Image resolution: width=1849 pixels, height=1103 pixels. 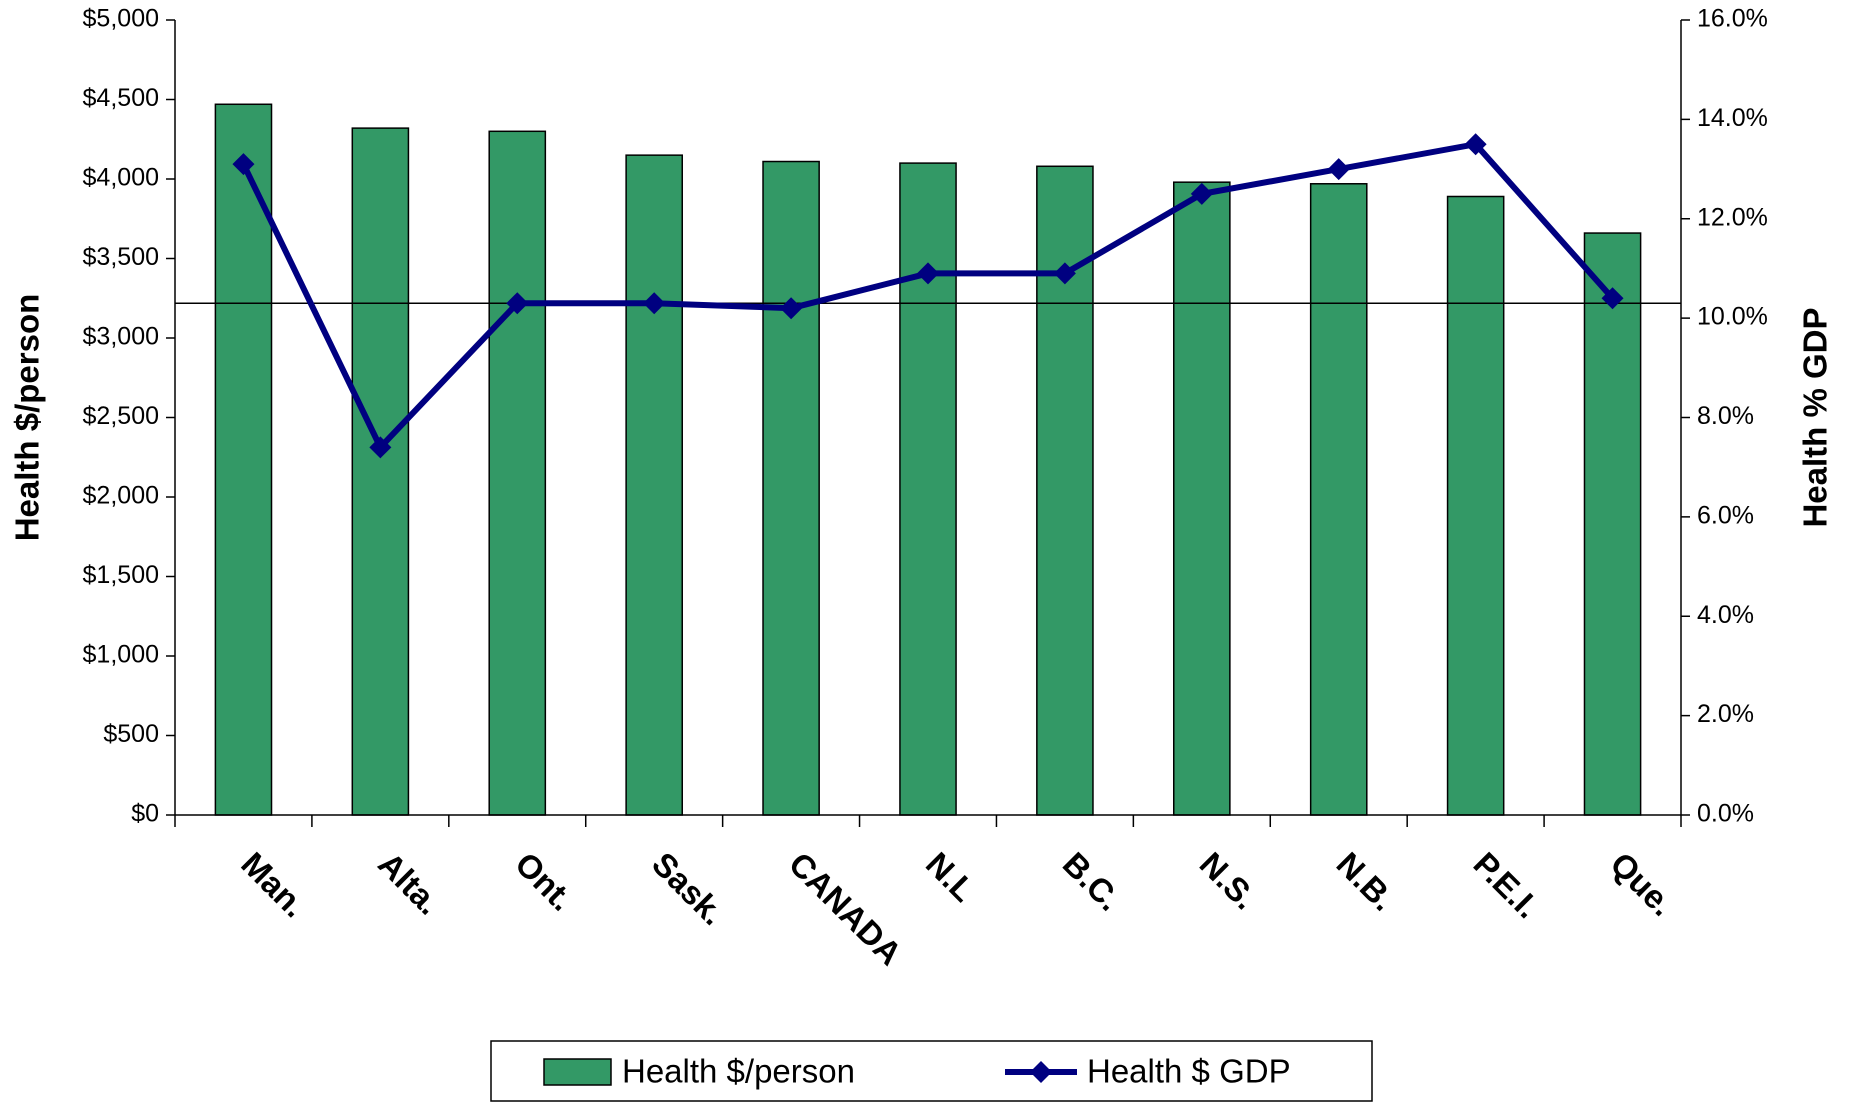 I want to click on y2-tick-label: 0.0%, so click(x=1725, y=814).